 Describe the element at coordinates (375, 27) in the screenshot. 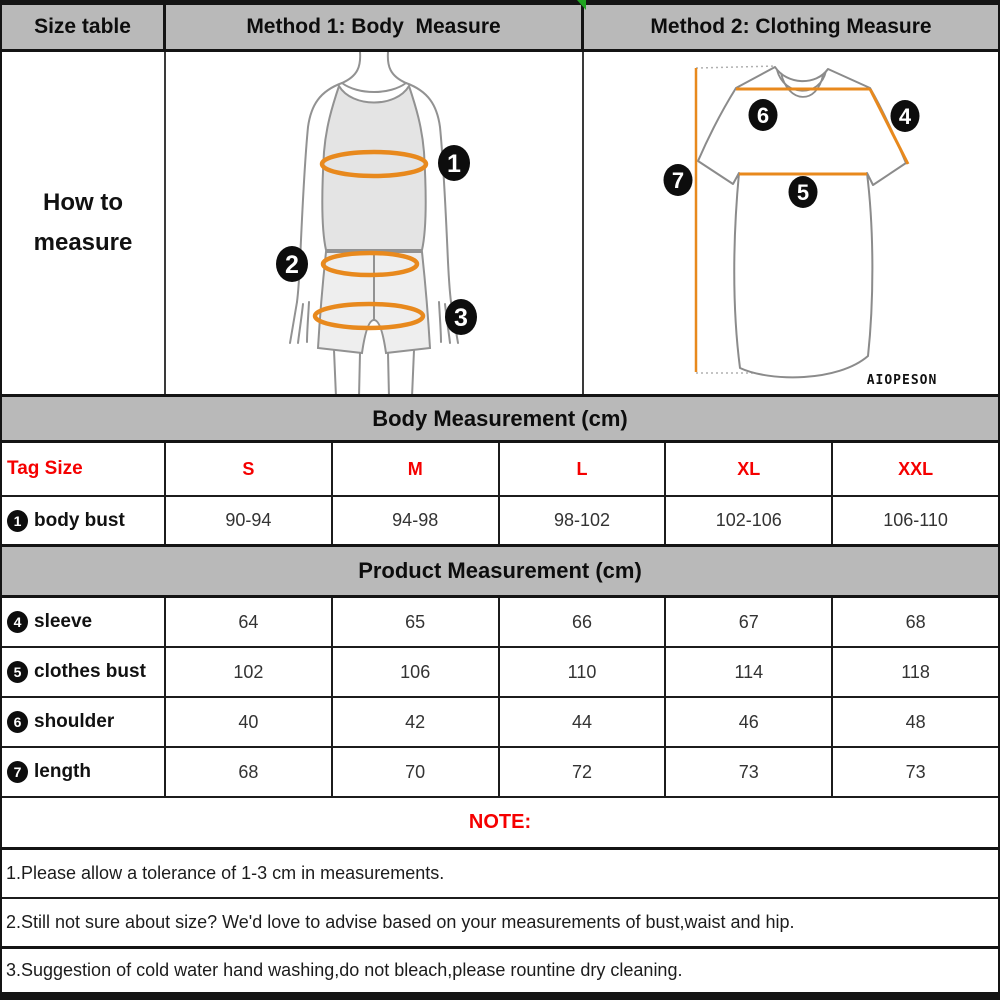

I see `header-method1: Method 1: Body Measure` at that location.